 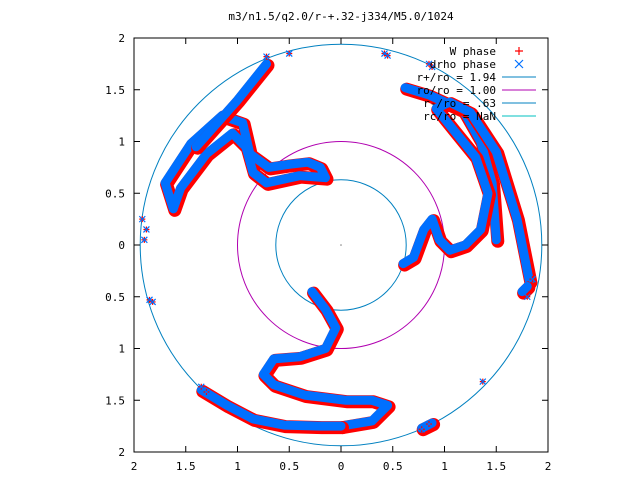 I want to click on x-tick-label-4: 0, so click(x=341, y=466).